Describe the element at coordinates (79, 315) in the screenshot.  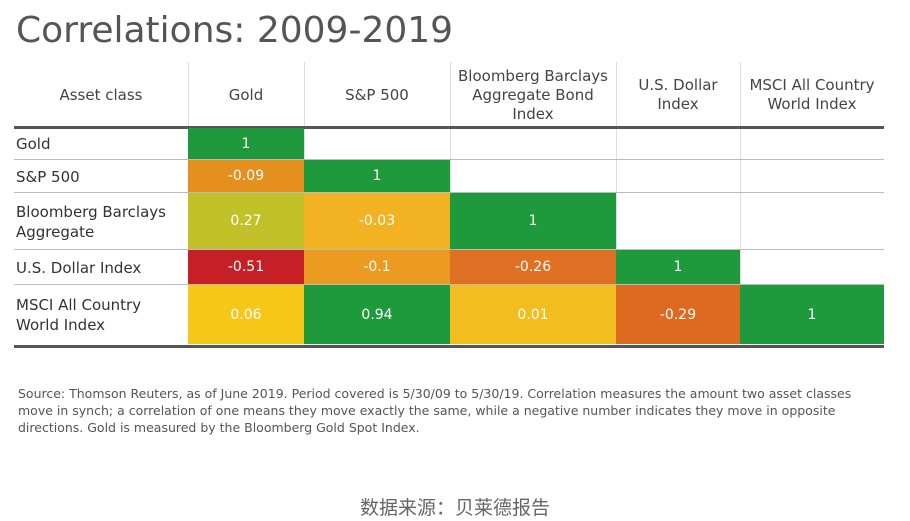
I see `row-header: MSCI All Country World Index` at that location.